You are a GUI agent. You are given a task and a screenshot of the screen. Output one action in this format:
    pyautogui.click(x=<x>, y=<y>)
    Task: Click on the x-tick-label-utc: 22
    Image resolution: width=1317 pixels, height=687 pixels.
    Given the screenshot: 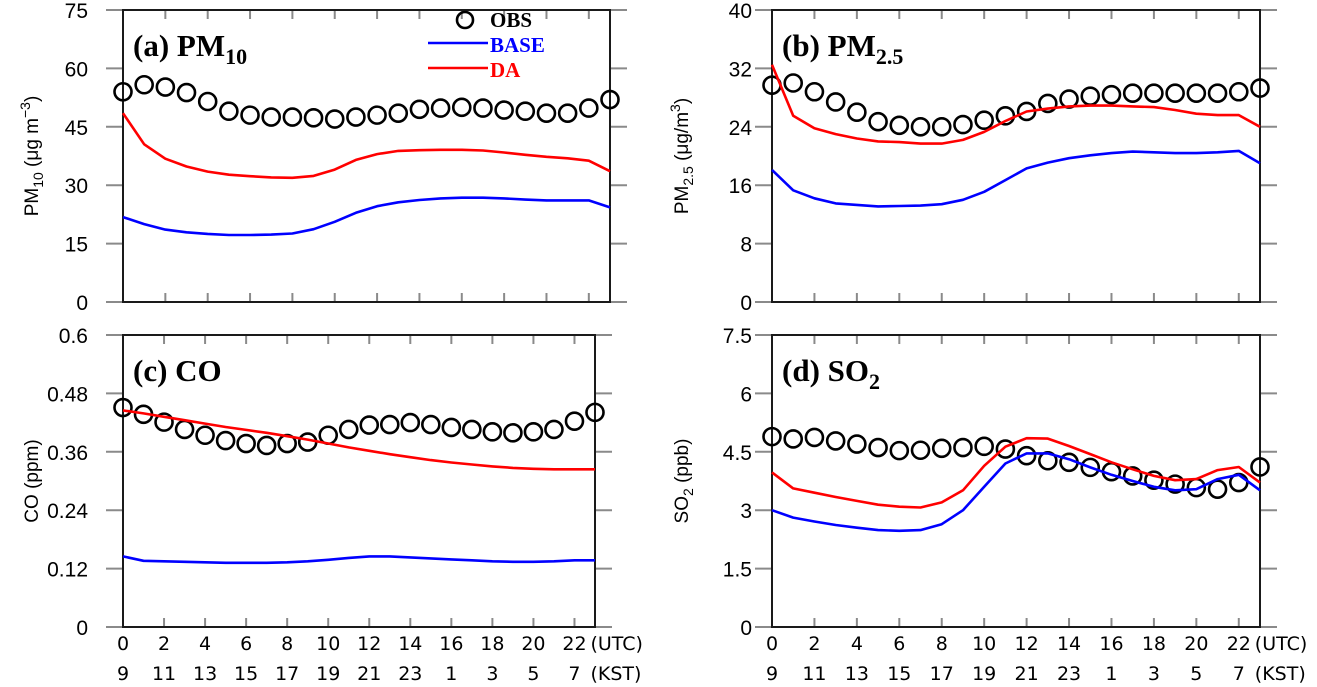 What is the action you would take?
    pyautogui.click(x=1239, y=644)
    